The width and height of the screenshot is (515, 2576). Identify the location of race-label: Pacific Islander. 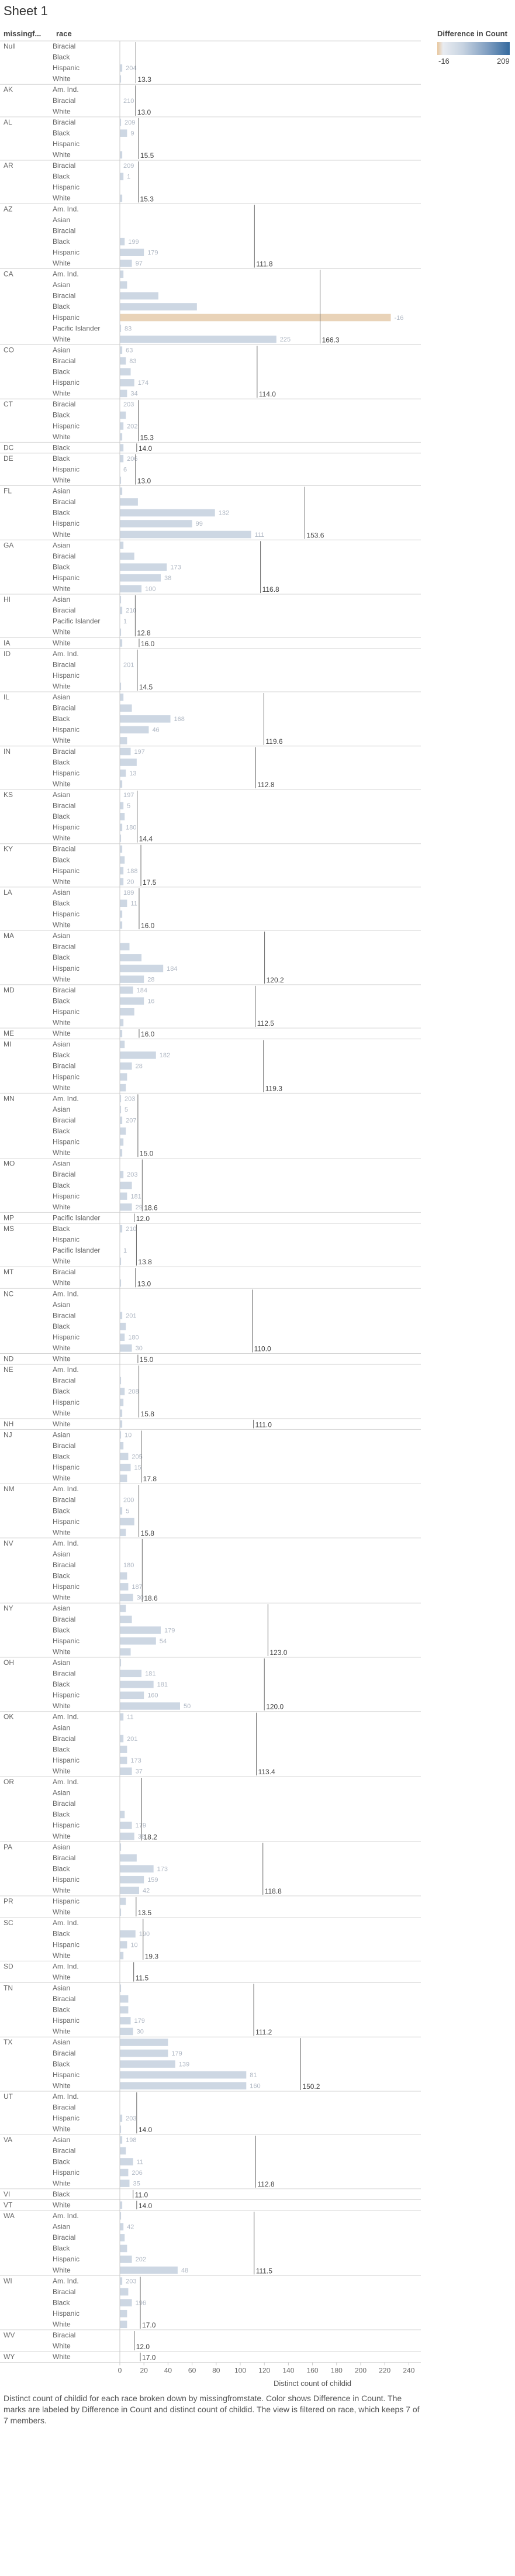
(76, 621).